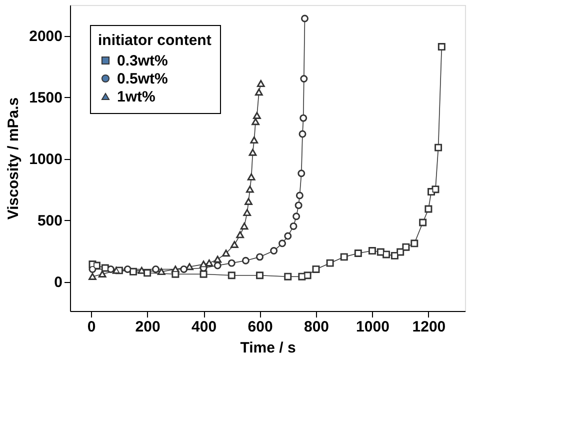  Describe the element at coordinates (204, 327) in the screenshot. I see `x-tick-label: 400` at that location.